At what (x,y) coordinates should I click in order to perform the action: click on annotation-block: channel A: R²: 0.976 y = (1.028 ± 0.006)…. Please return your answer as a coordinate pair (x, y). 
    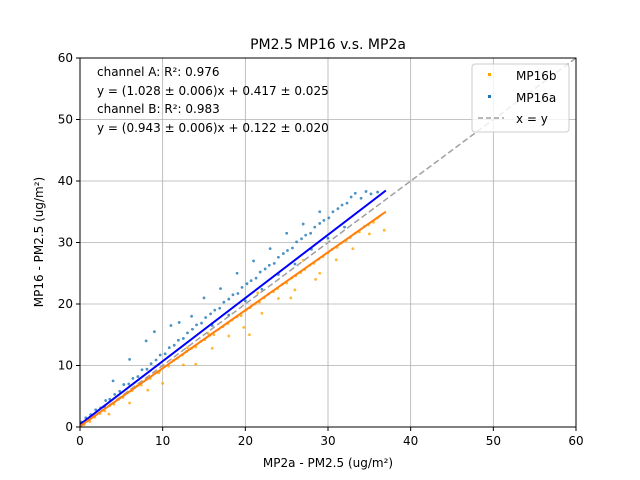
    Looking at the image, I should click on (213, 100).